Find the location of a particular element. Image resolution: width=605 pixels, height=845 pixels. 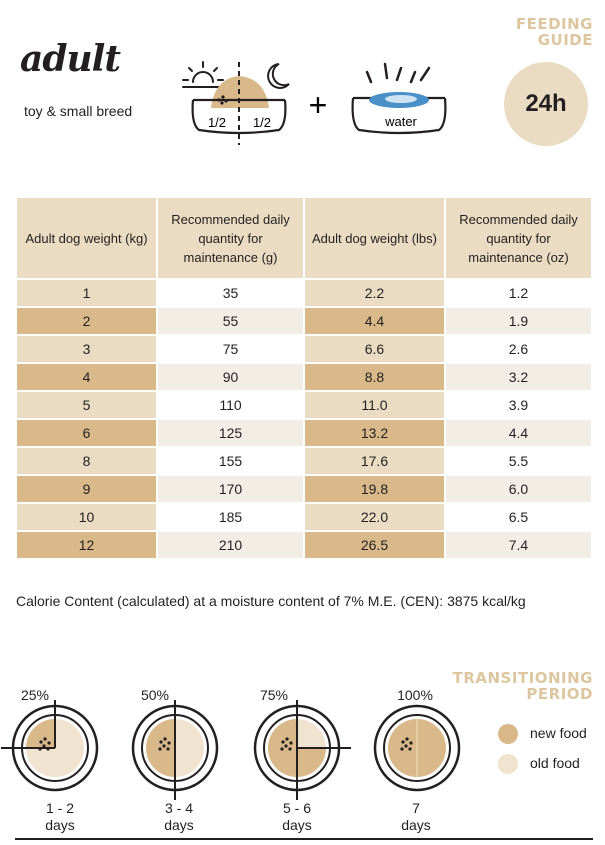

transitioning-period-title: TRANSITIONING PERIOD is located at coordinates (522, 686).